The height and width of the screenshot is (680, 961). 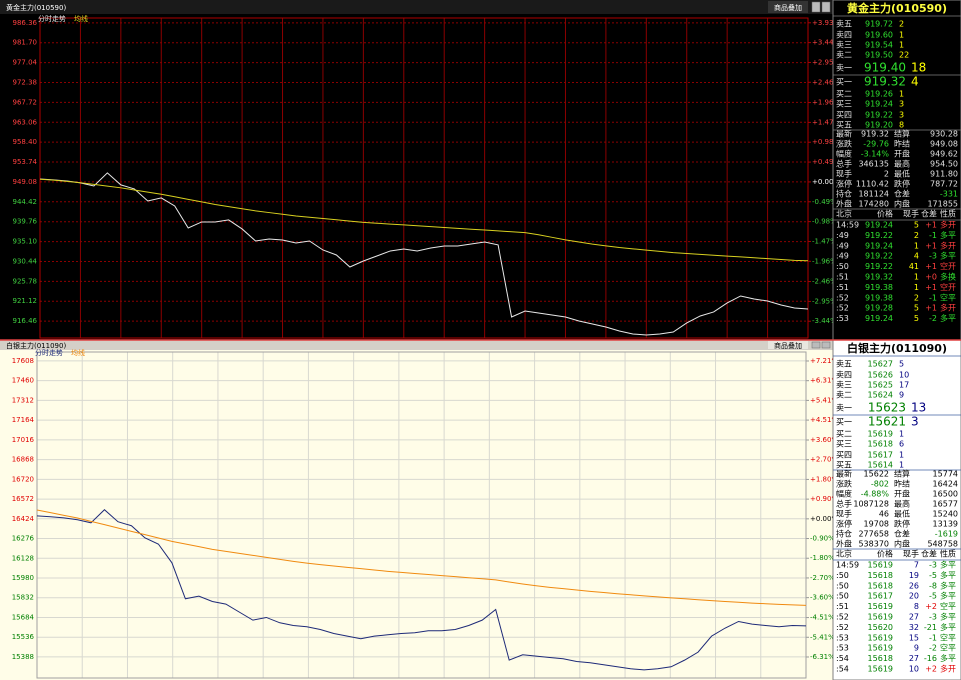 What do you see at coordinates (887, 422) in the screenshot?
I see `book-price: 15621` at bounding box center [887, 422].